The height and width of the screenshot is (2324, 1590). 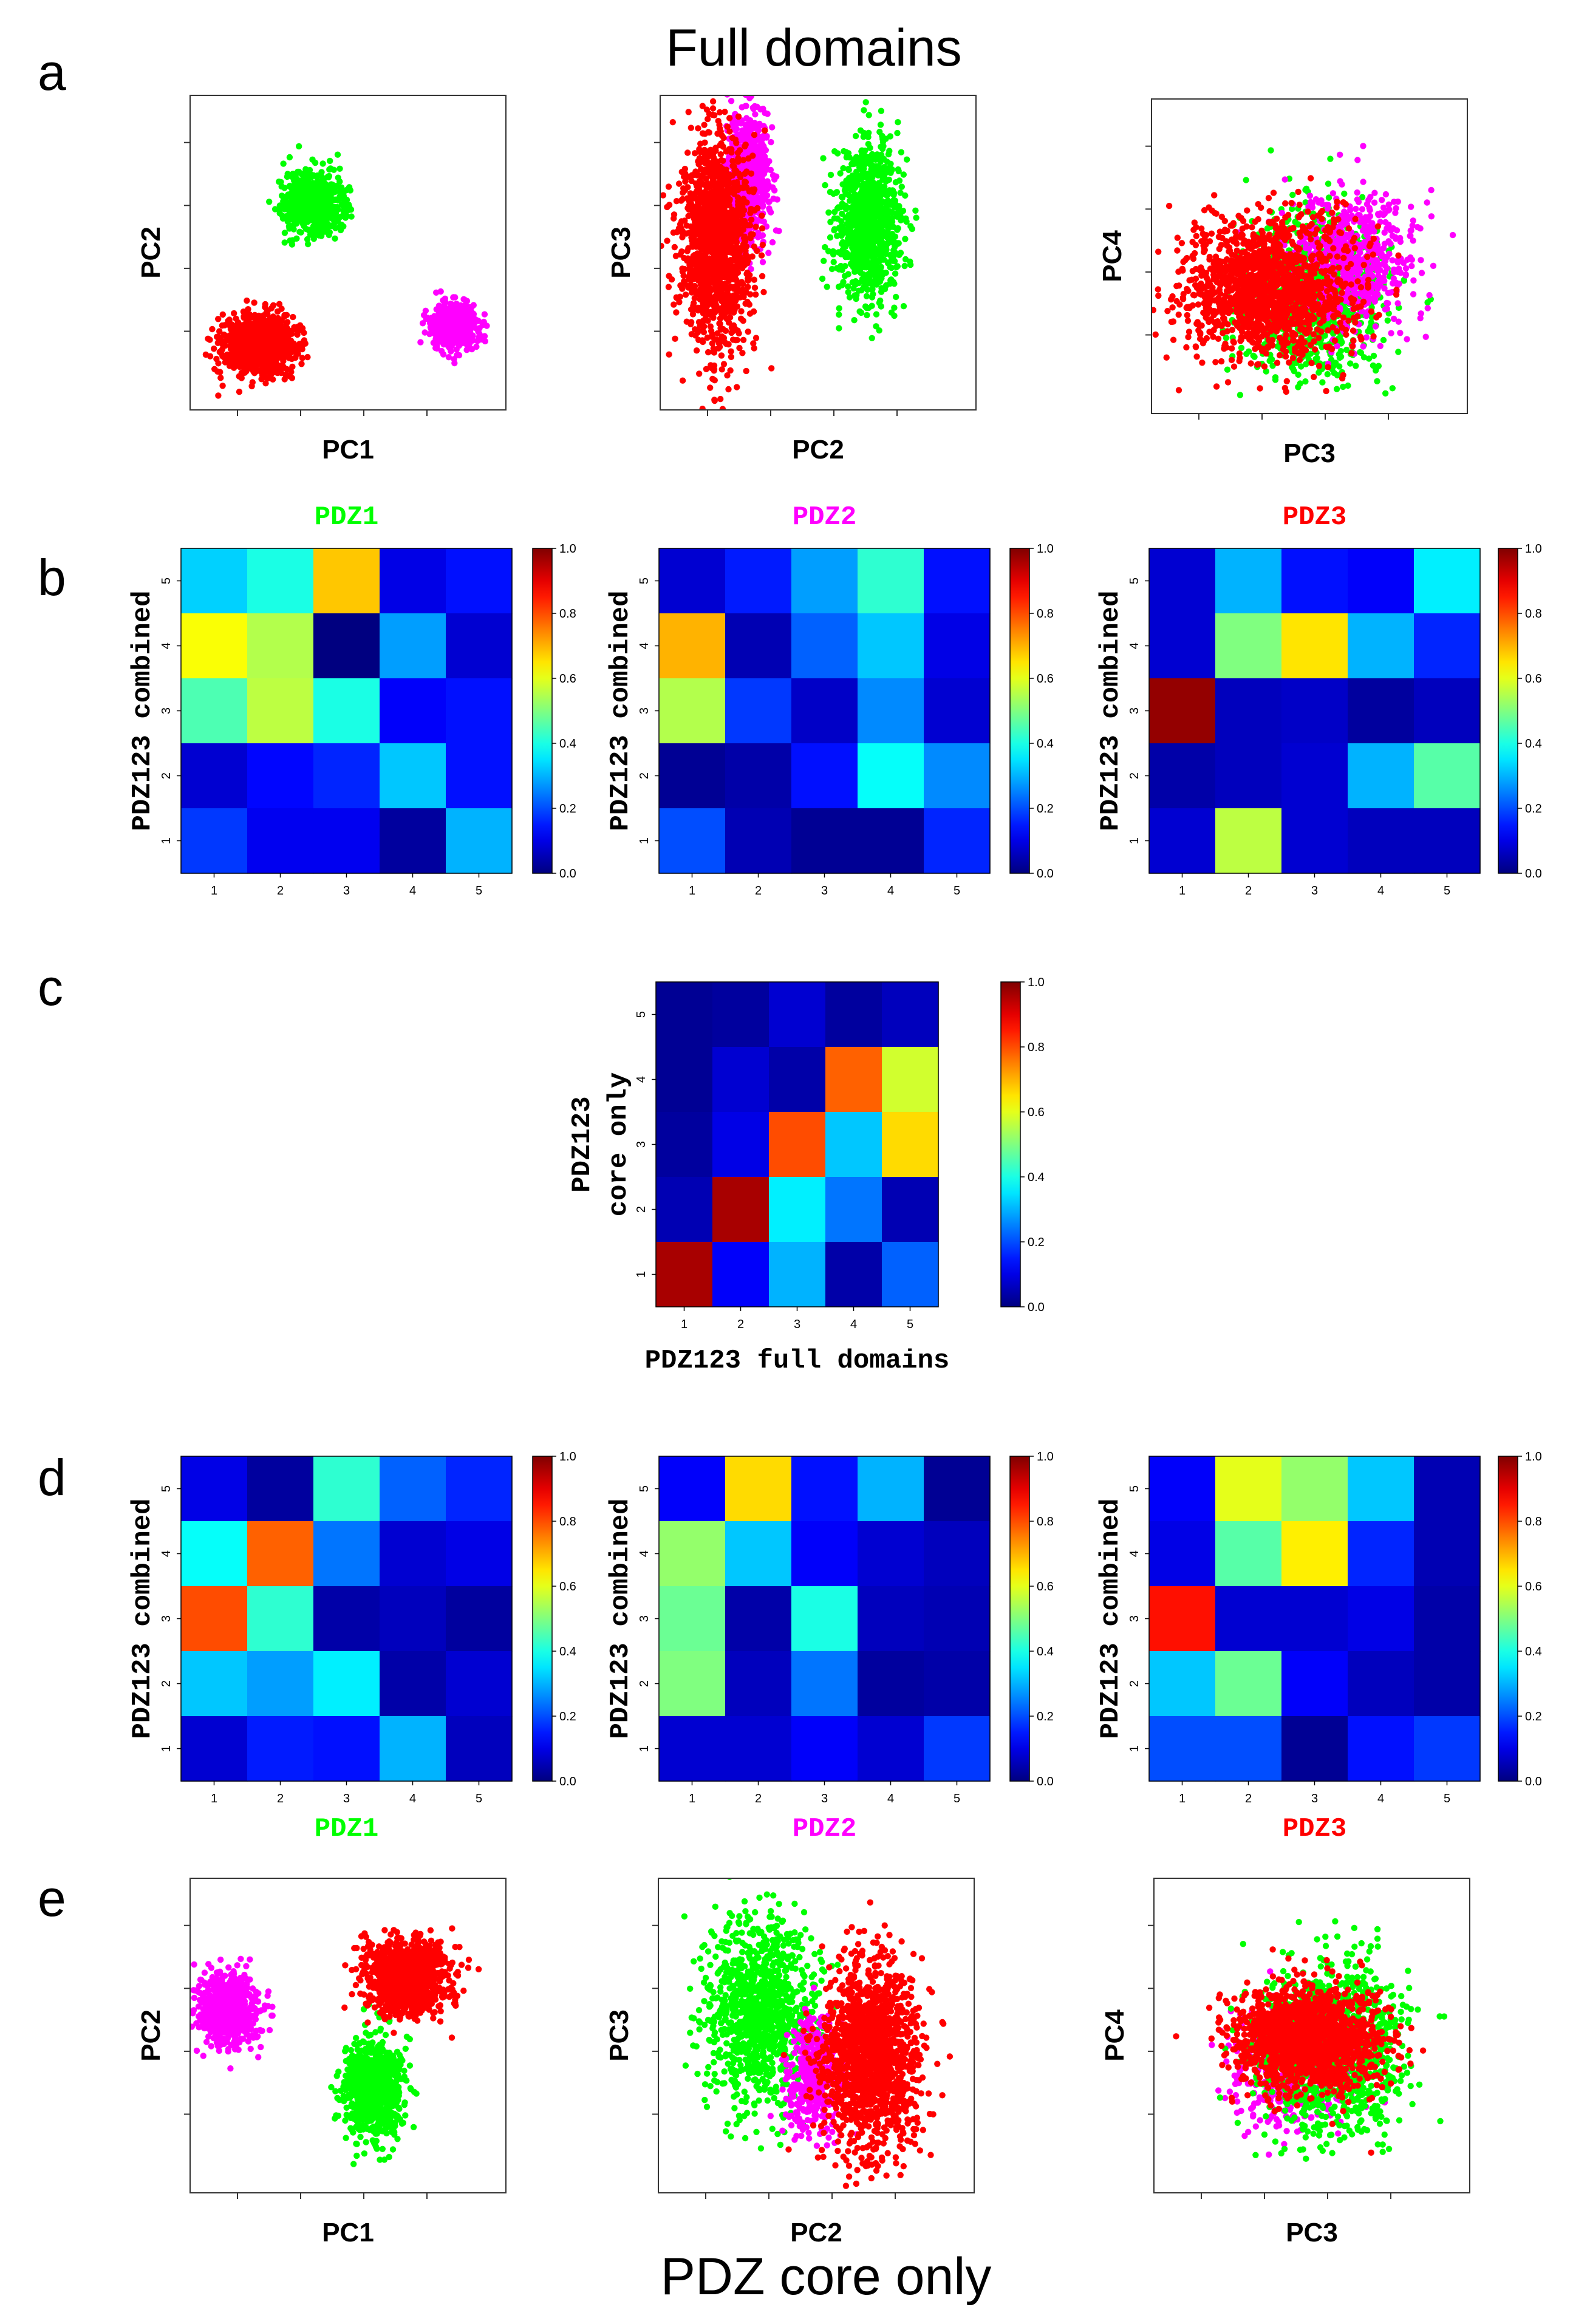 I want to click on series-PDZ3, so click(x=718, y=254).